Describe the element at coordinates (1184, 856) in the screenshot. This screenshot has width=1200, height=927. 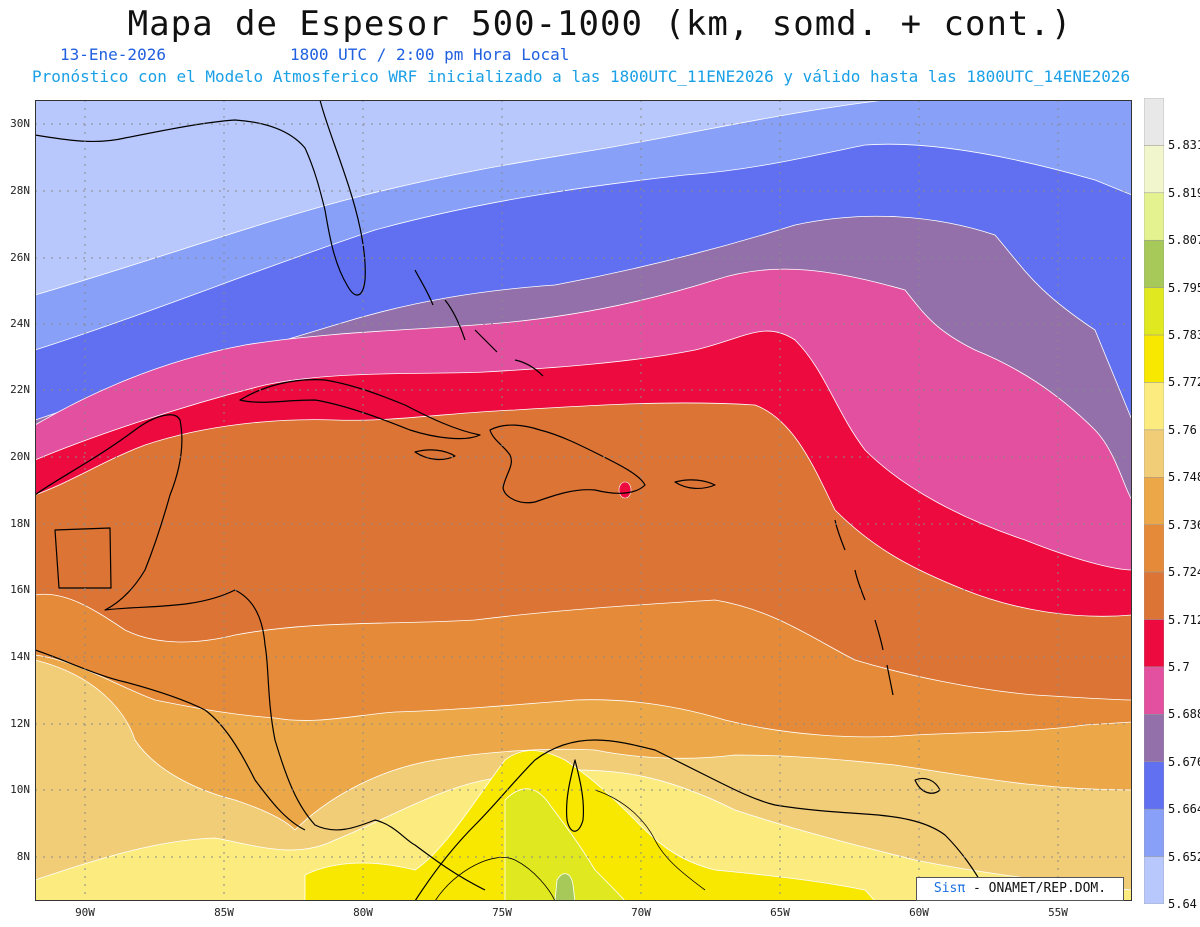
I see `legend-value: 5.652` at that location.